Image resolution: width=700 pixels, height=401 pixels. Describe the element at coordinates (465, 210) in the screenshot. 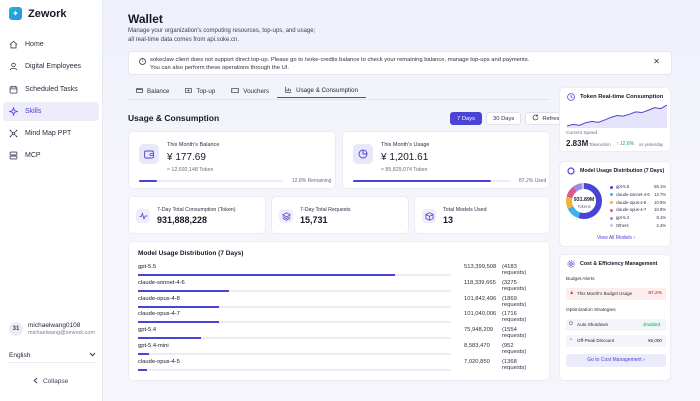

I see `stat-label: Total Models Used` at that location.